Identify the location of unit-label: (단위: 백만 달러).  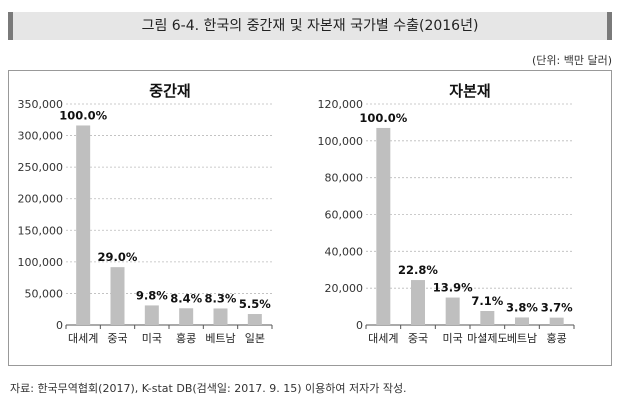
(571, 60).